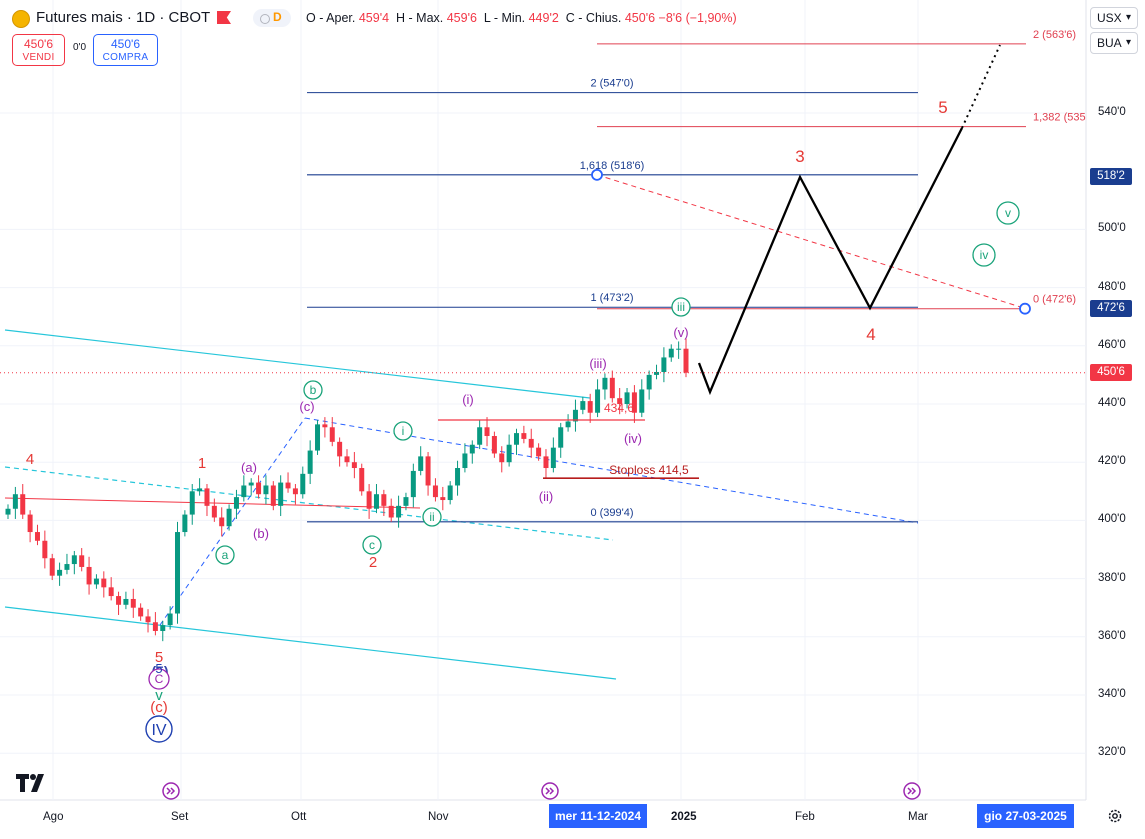 This screenshot has width=1145, height=839. I want to click on channel-dashed-line, so click(309, 503).